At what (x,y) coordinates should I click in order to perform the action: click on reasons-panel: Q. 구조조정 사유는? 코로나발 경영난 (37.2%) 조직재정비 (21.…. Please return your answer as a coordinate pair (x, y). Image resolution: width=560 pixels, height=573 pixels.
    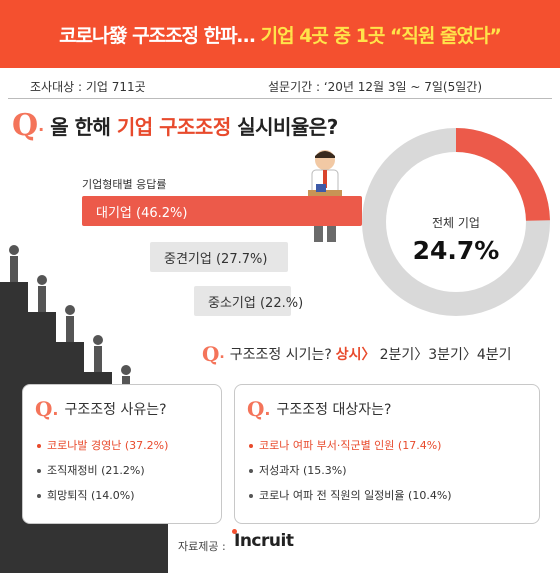
    Looking at the image, I should click on (122, 454).